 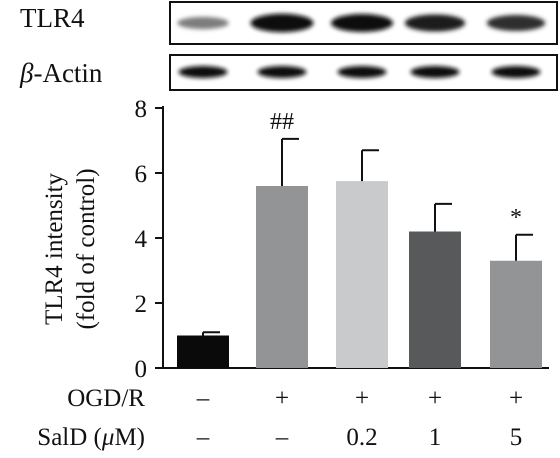 What do you see at coordinates (282, 122) in the screenshot?
I see `significance-label: ##` at bounding box center [282, 122].